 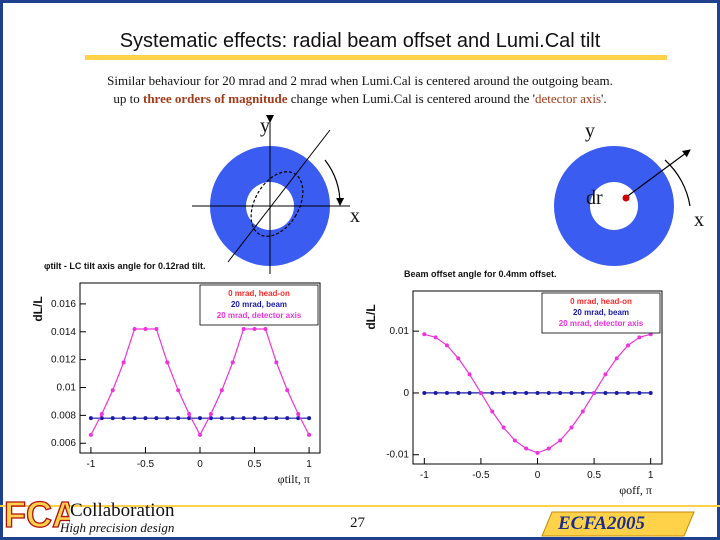 I want to click on ecfa-badge, so click(x=618, y=524).